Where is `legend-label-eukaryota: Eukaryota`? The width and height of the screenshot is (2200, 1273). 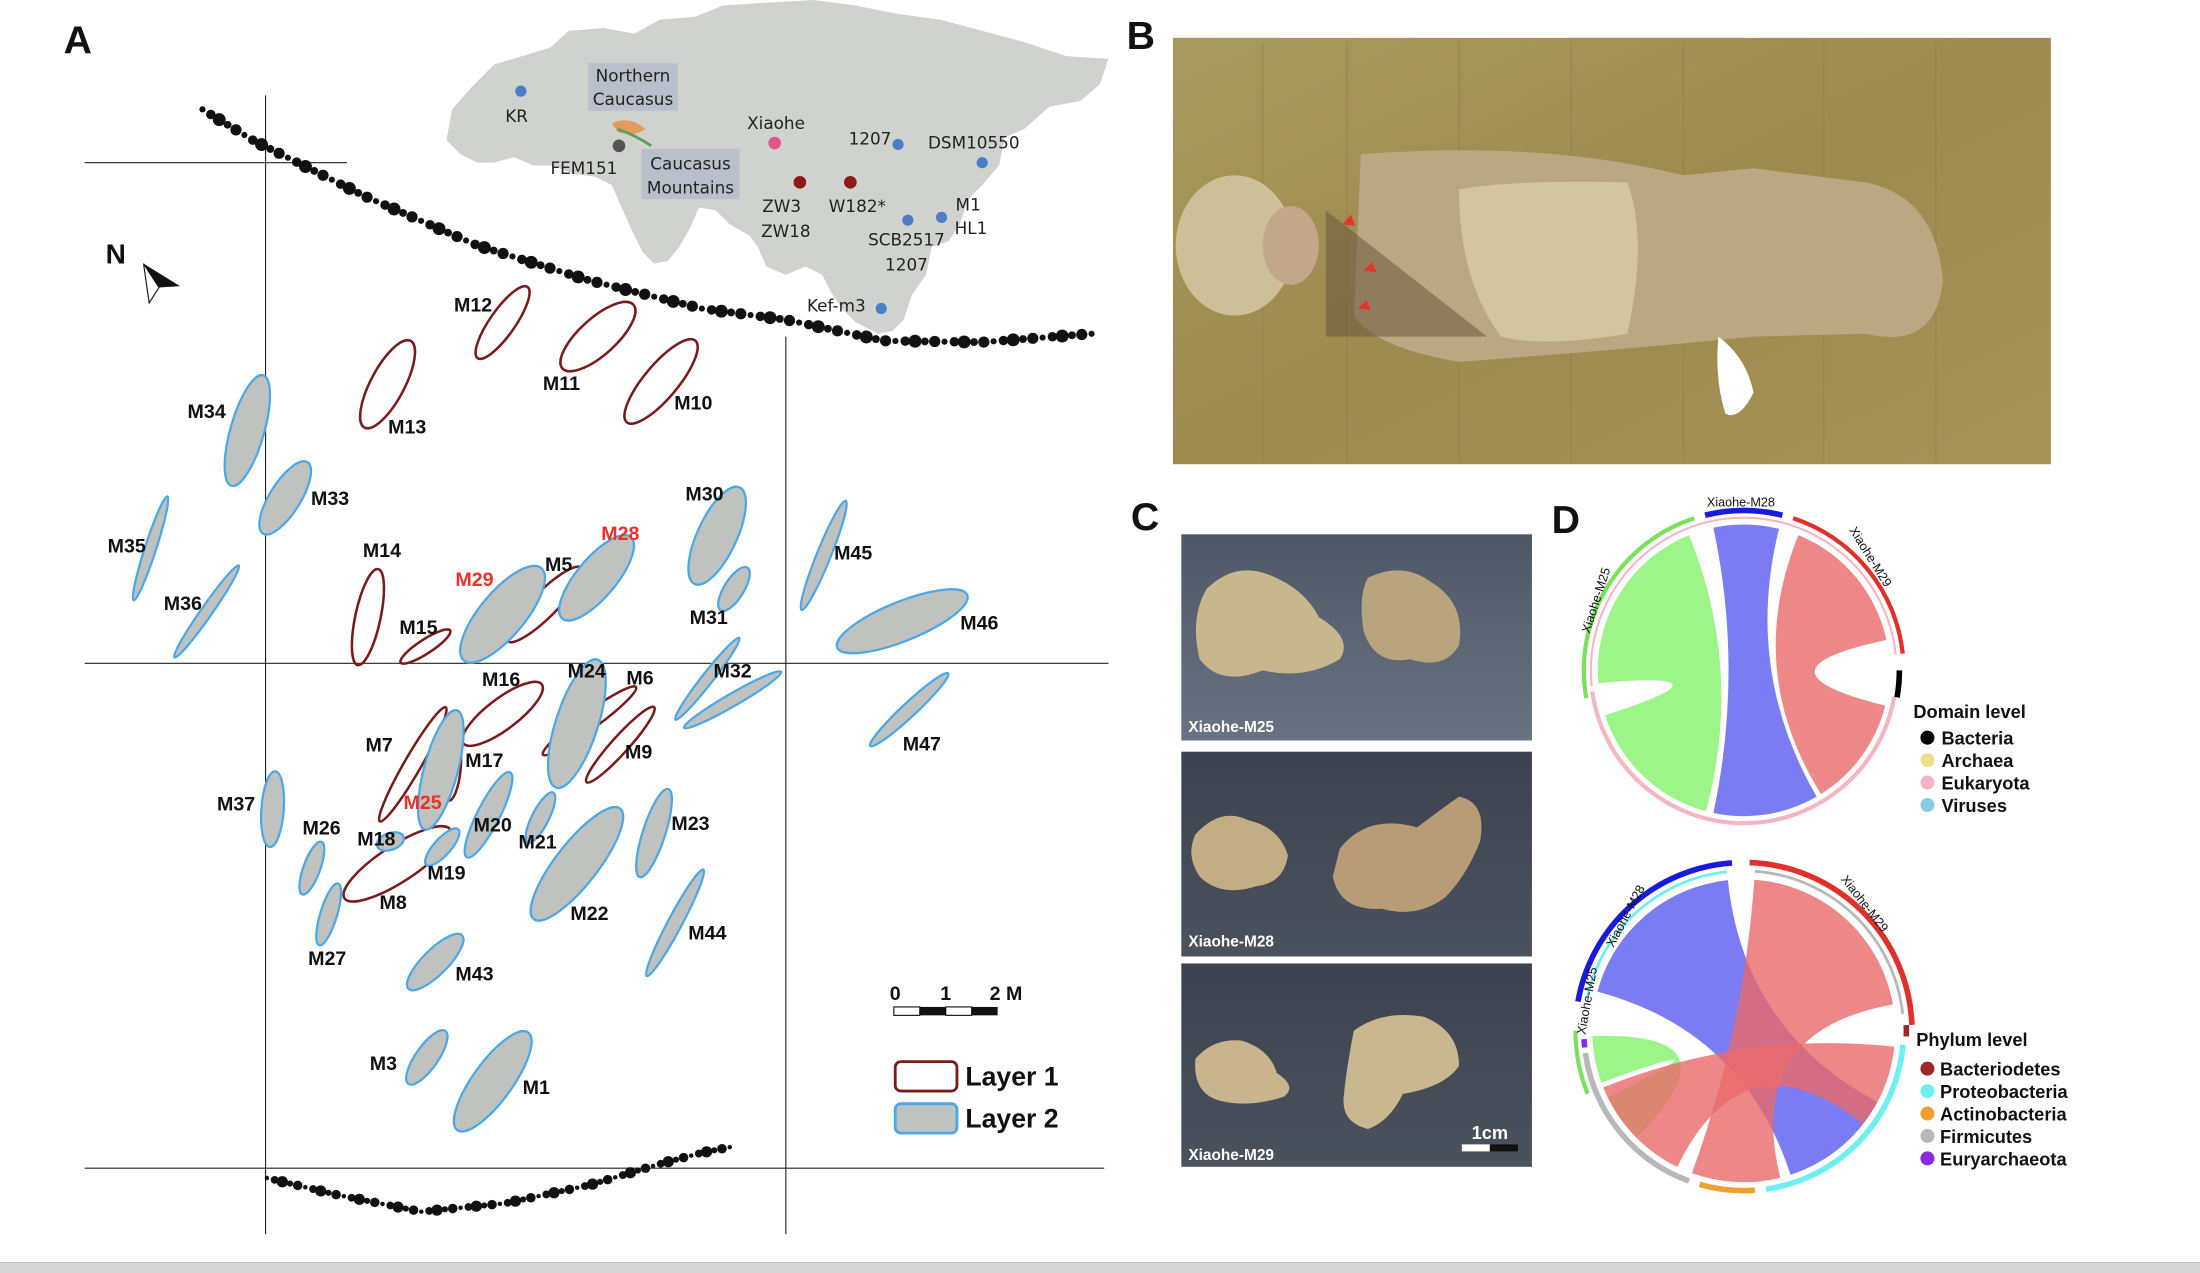 legend-label-eukaryota: Eukaryota is located at coordinates (1985, 783).